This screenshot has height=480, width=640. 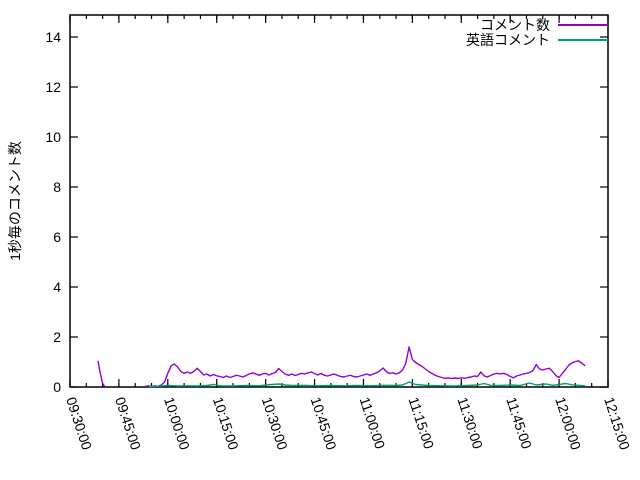 What do you see at coordinates (177, 423) in the screenshot?
I see `x-tick-label: 10:00:00` at bounding box center [177, 423].